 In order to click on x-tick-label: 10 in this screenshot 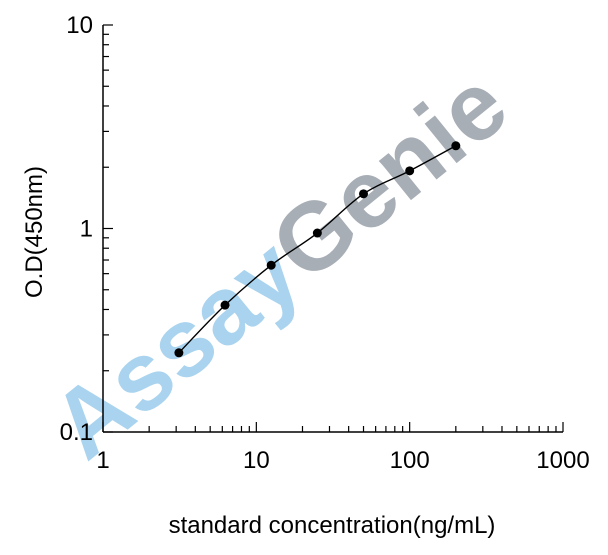, I will do `click(256, 460)`.